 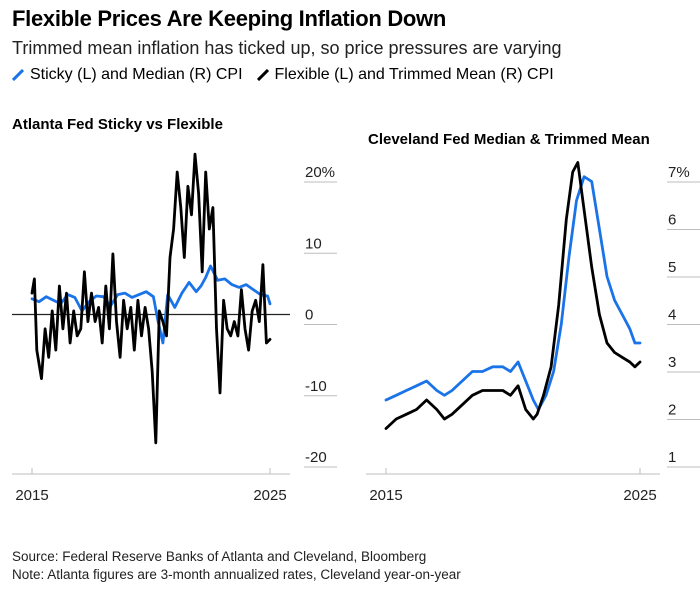 I want to click on x-tick-label-atlanta-0: 2015, so click(x=31, y=495).